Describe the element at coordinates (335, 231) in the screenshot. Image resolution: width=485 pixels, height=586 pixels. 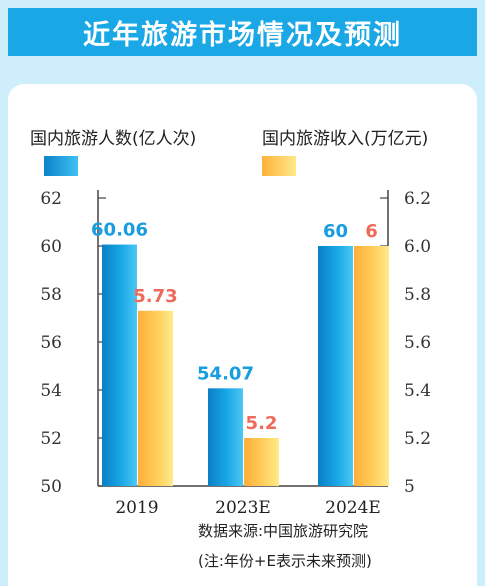
I see `data-label-visitors: 60` at that location.